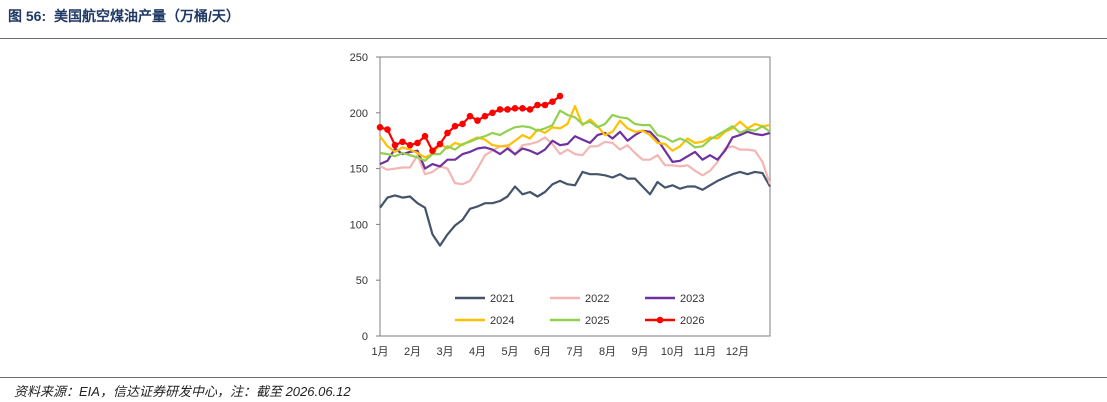 Image resolution: width=1107 pixels, height=402 pixels. Describe the element at coordinates (597, 299) in the screenshot. I see `legend-label-2022: 2022` at that location.